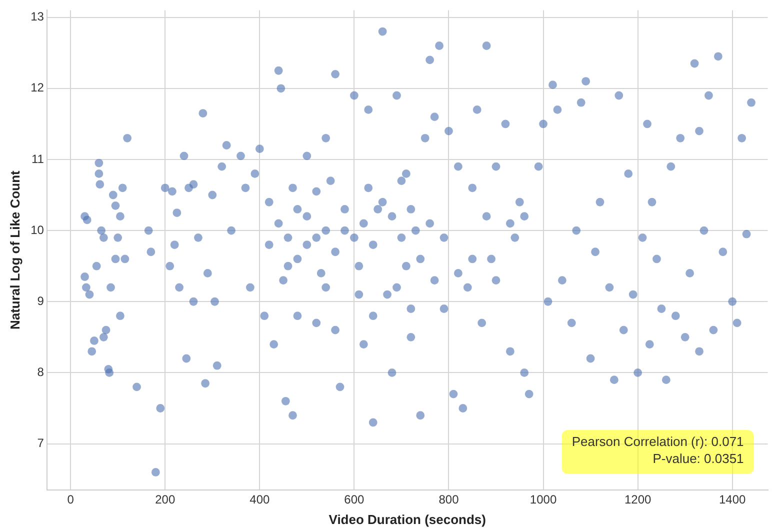 Image resolution: width=772 pixels, height=532 pixels. I want to click on y-tick-label: 9, so click(40, 301).